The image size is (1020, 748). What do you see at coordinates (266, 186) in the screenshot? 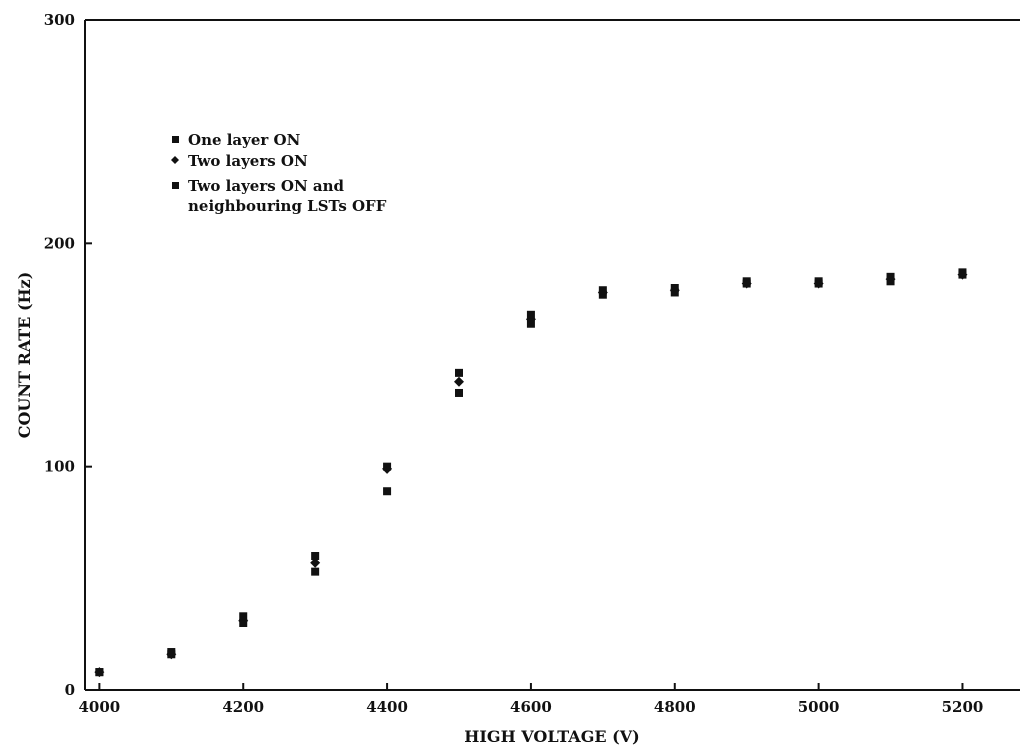
I see `legend-label-line-1: Two layers ON and` at bounding box center [266, 186].